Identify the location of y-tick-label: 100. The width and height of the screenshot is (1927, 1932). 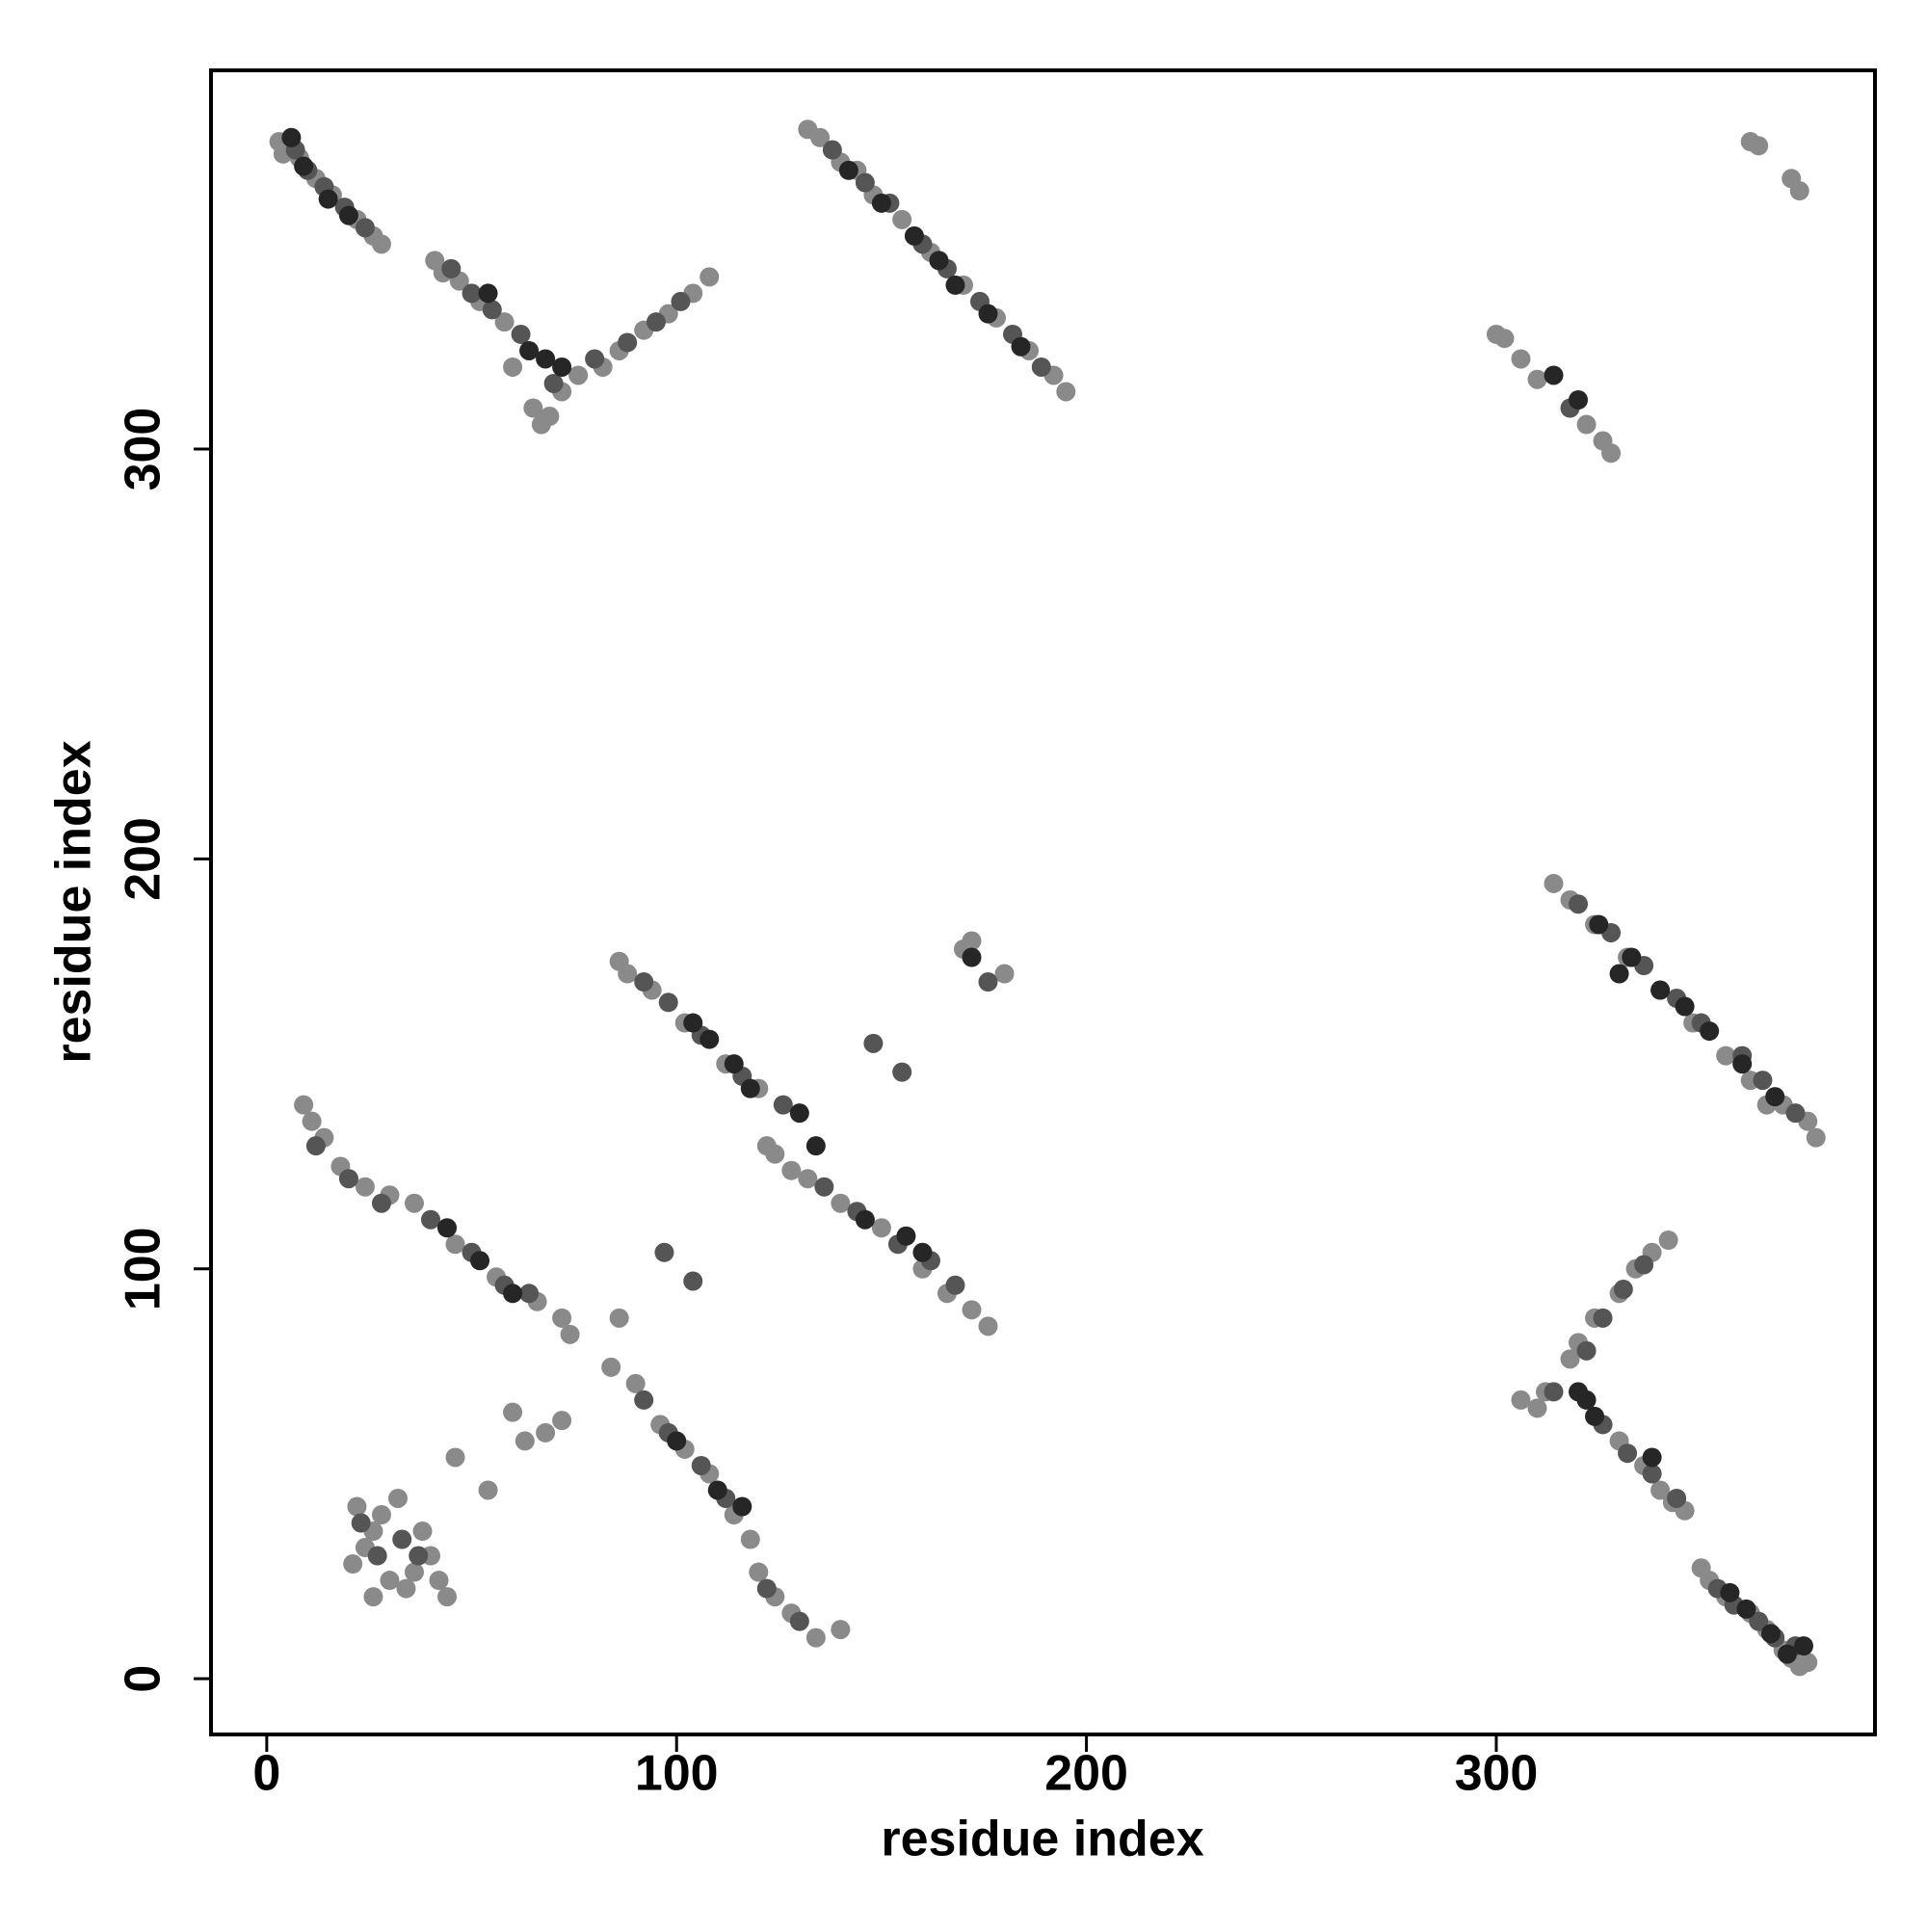
(144, 1268).